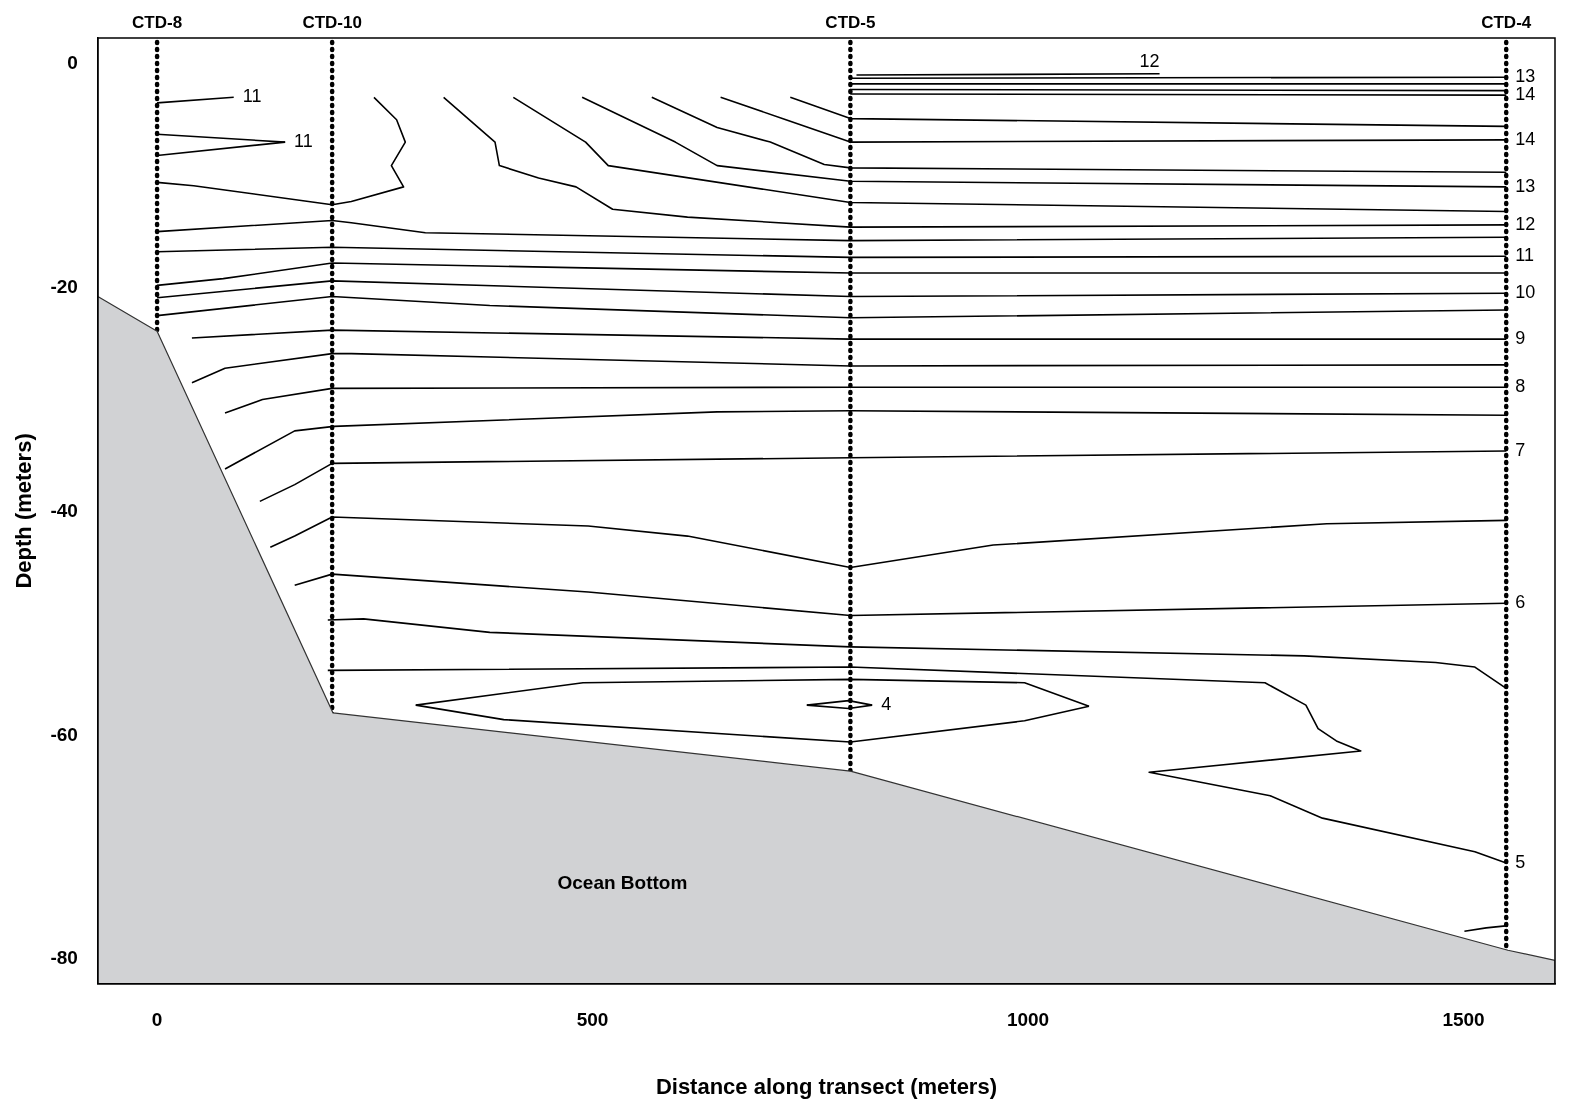 The height and width of the screenshot is (1115, 1573). I want to click on series-label: 7, so click(1520, 449).